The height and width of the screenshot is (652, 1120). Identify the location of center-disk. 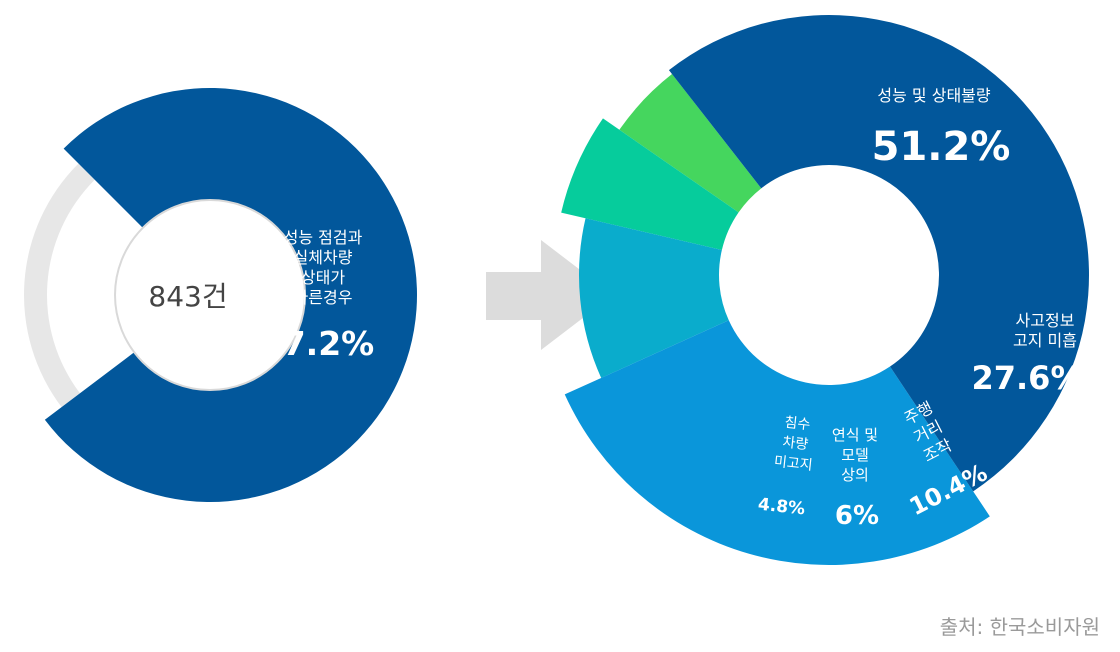
(210, 295).